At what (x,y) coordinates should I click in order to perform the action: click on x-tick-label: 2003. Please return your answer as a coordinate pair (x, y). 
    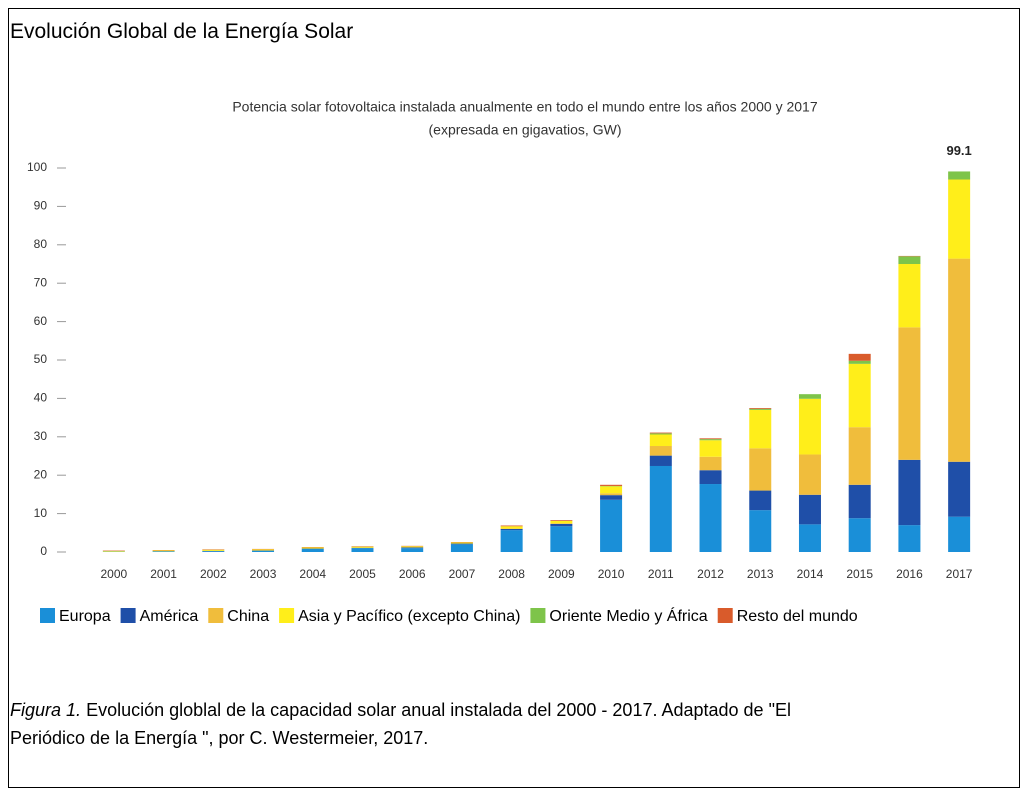
    Looking at the image, I should click on (263, 574).